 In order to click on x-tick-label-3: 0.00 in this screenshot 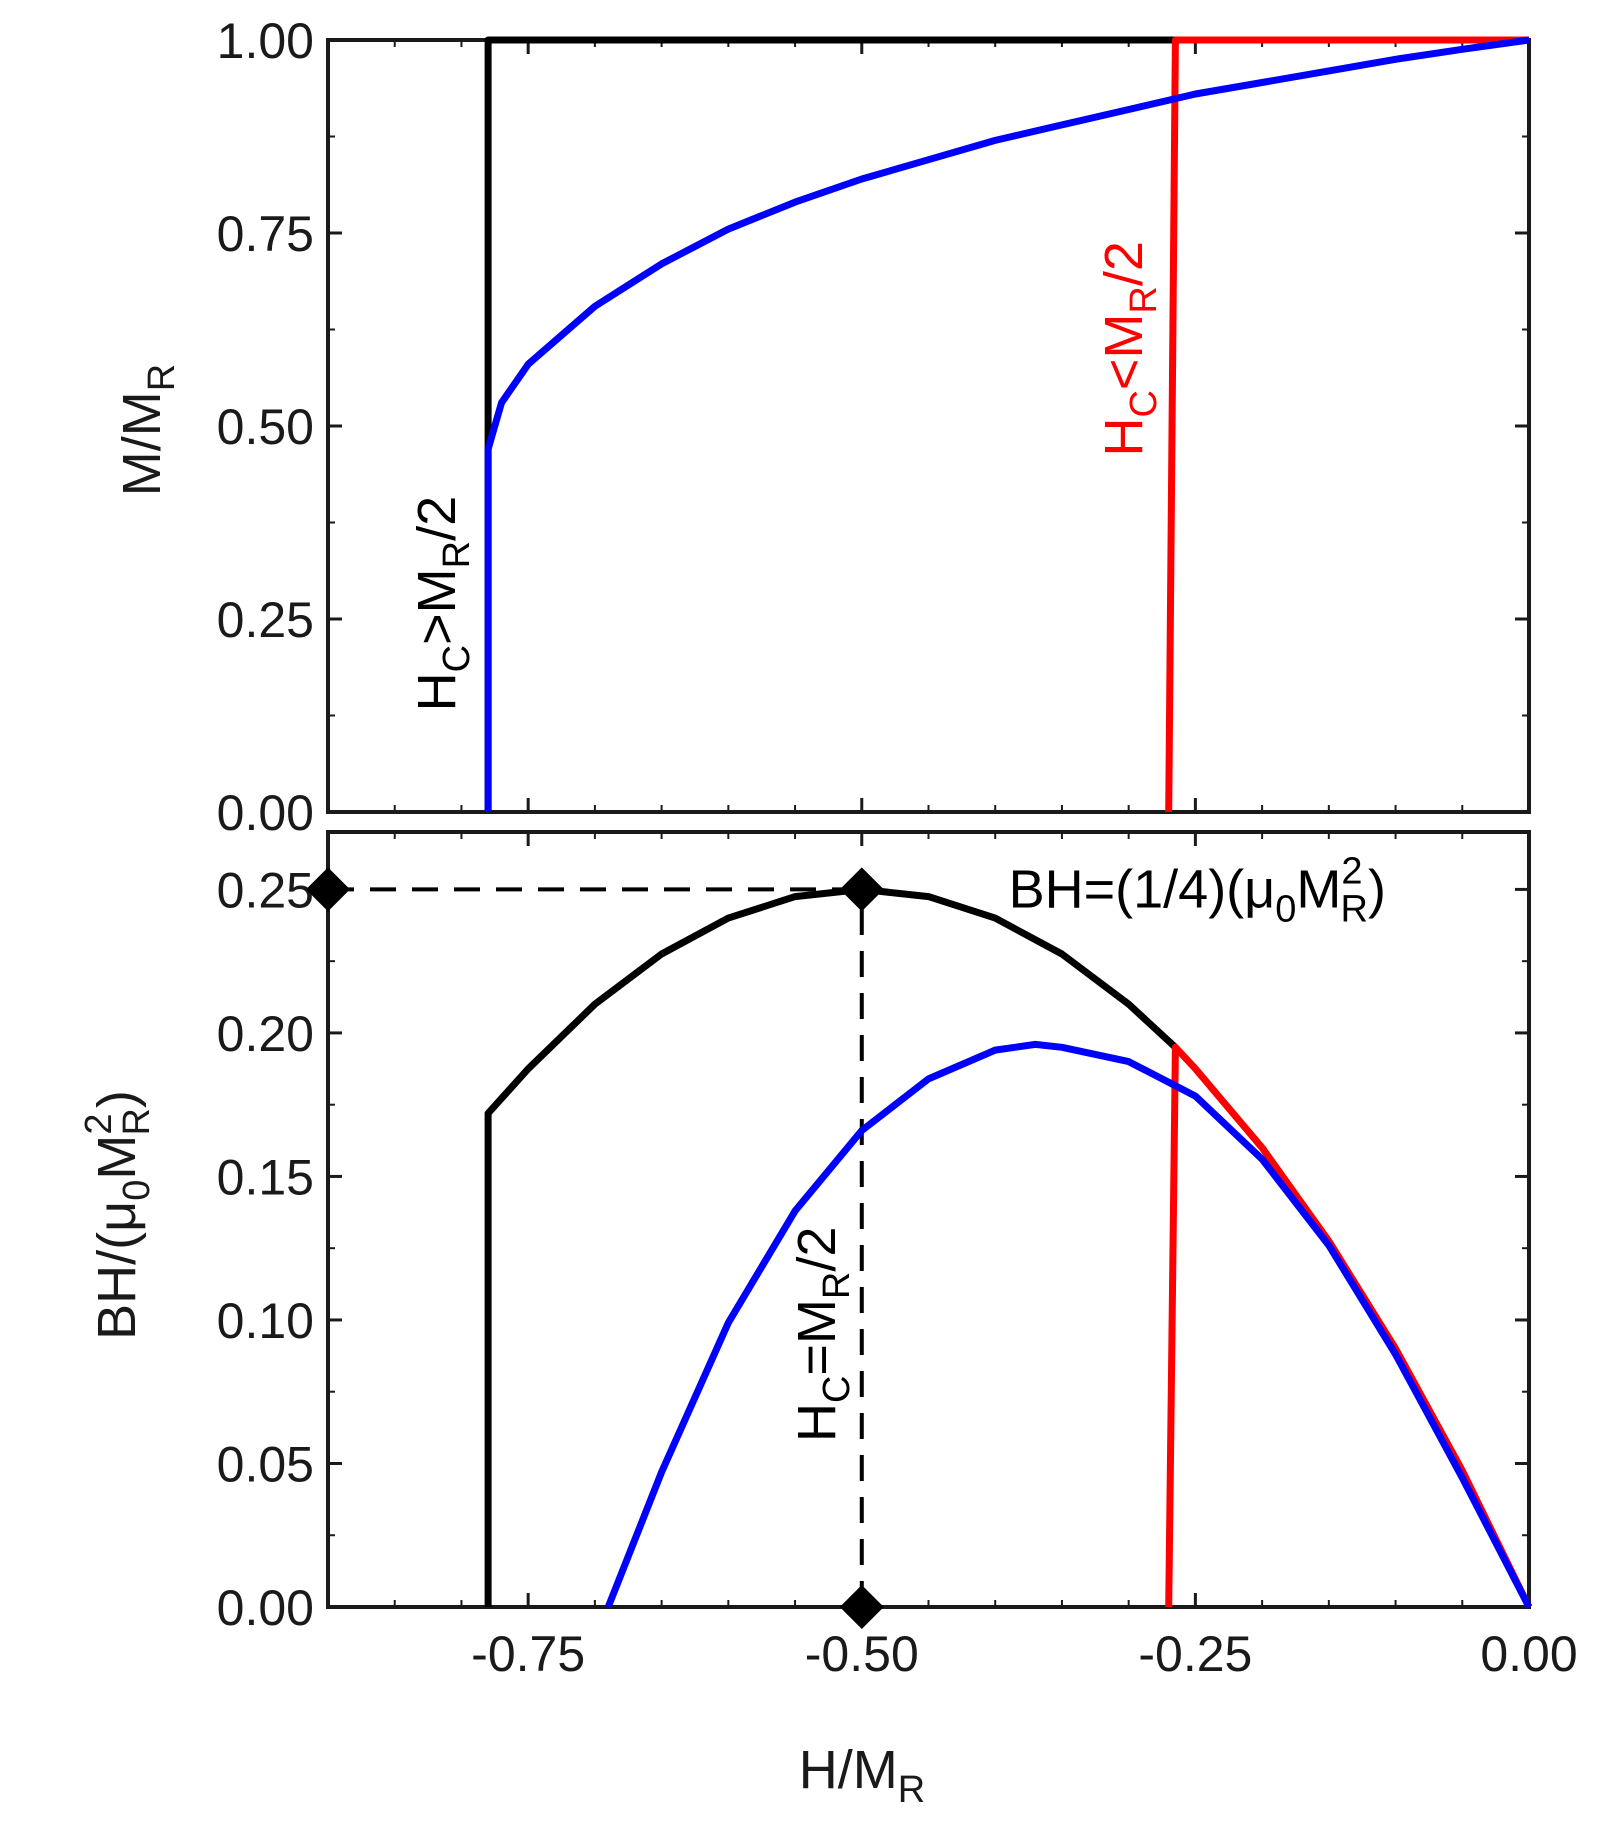, I will do `click(1528, 1654)`.